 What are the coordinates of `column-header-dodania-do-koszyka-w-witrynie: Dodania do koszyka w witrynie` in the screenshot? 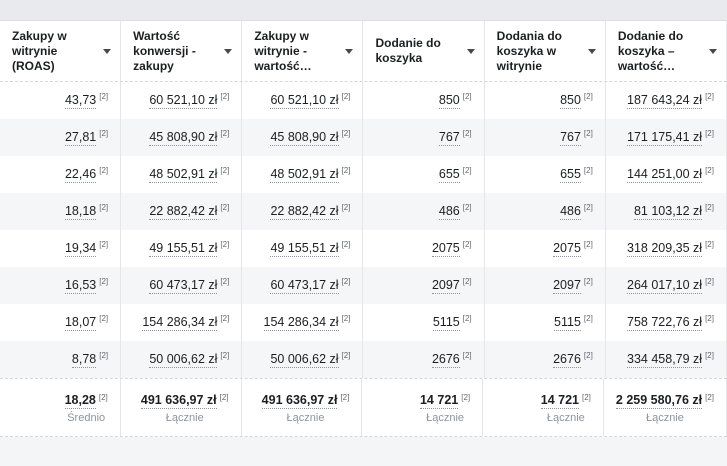 It's located at (545, 51).